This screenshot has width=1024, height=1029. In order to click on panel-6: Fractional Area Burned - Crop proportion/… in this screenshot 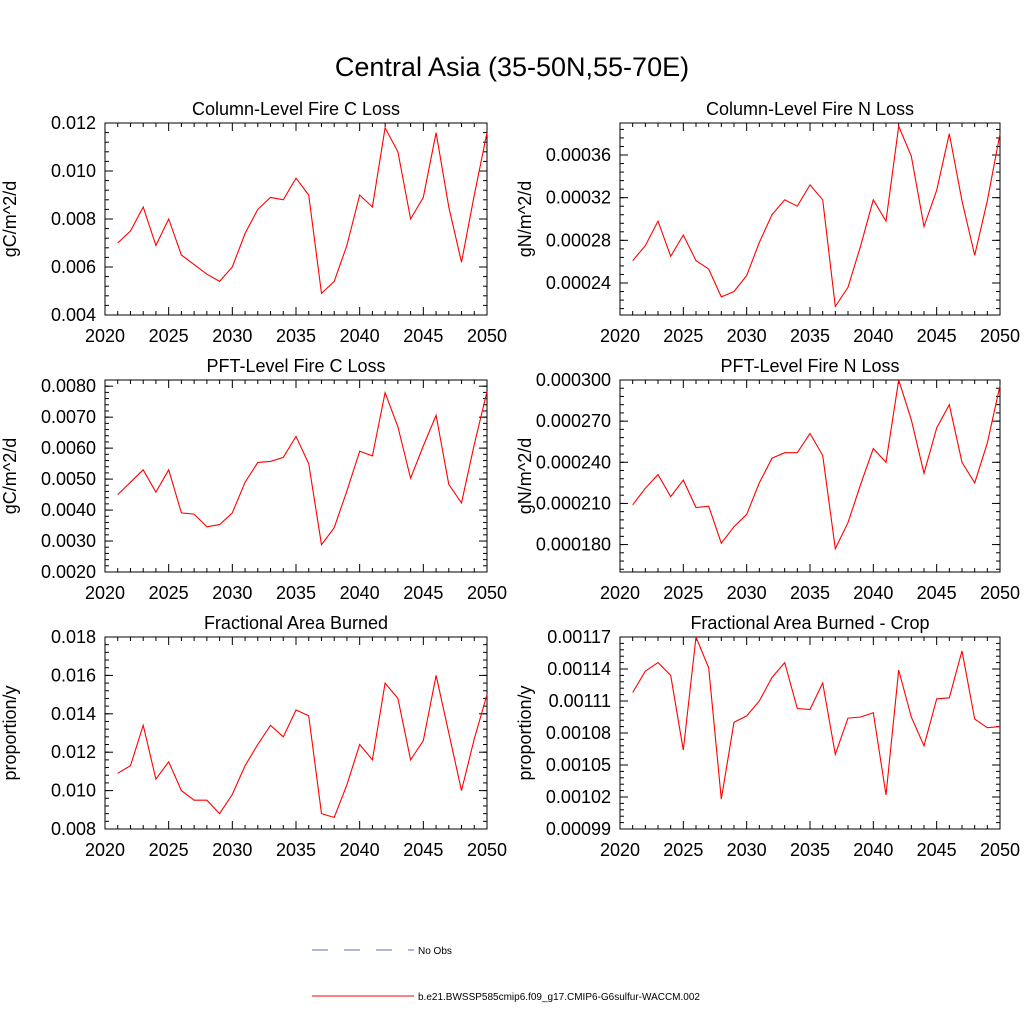, I will do `click(767, 736)`.